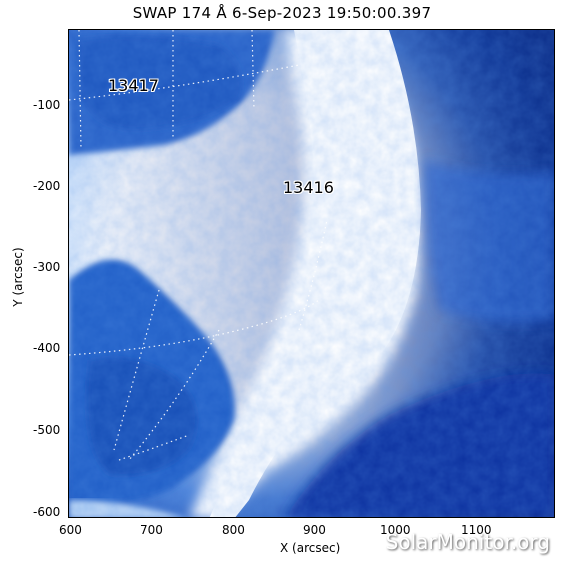  Describe the element at coordinates (47, 267) in the screenshot. I see `y-tick-label: -300` at that location.